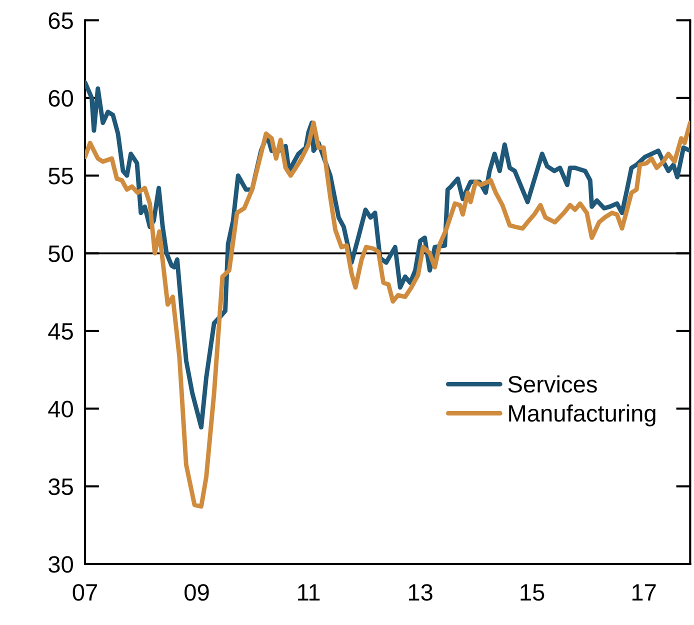 The height and width of the screenshot is (625, 694). I want to click on x-tick-label: 15, so click(532, 592).